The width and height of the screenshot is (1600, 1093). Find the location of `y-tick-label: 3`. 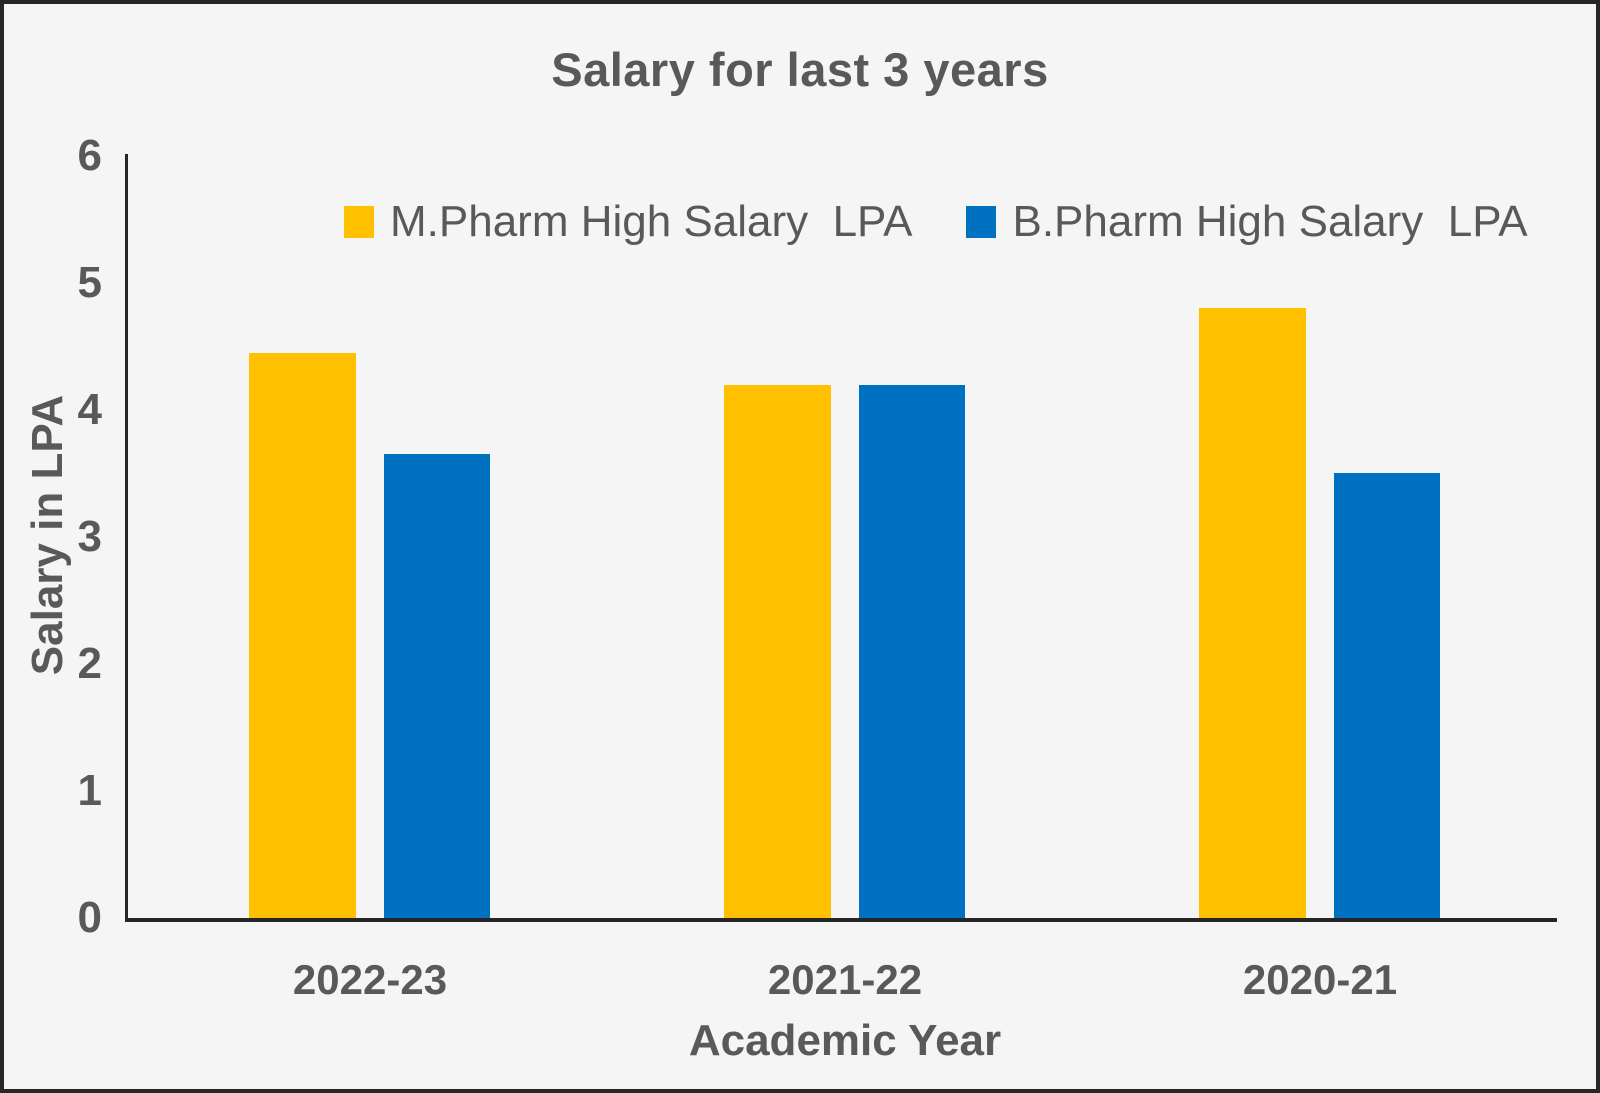

y-tick-label: 3 is located at coordinates (89, 536).